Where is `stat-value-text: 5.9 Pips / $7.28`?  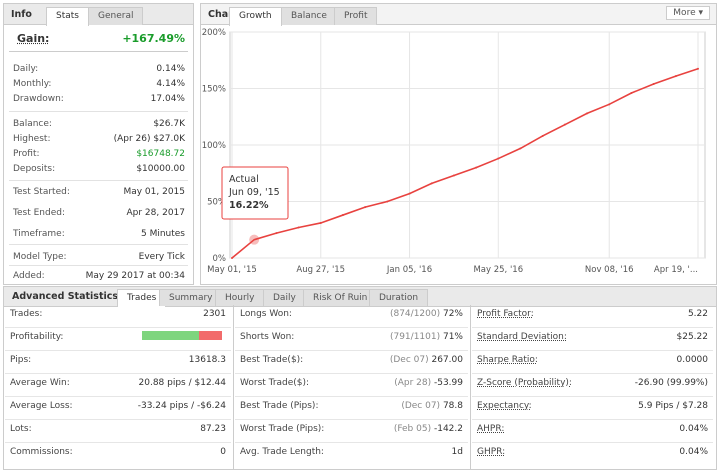 stat-value-text: 5.9 Pips / $7.28 is located at coordinates (673, 406).